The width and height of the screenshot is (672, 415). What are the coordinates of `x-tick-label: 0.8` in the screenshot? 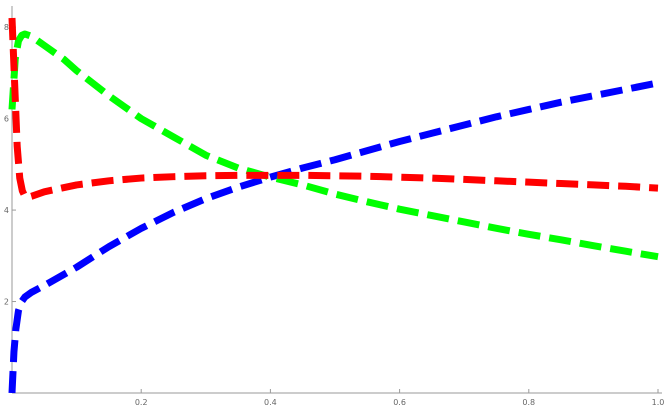 It's located at (528, 402).